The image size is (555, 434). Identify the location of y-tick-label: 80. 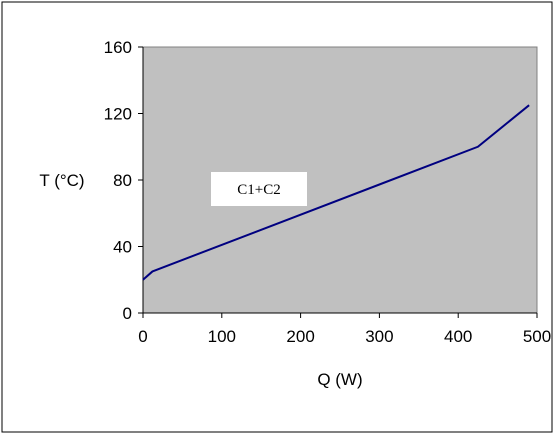
(122, 180).